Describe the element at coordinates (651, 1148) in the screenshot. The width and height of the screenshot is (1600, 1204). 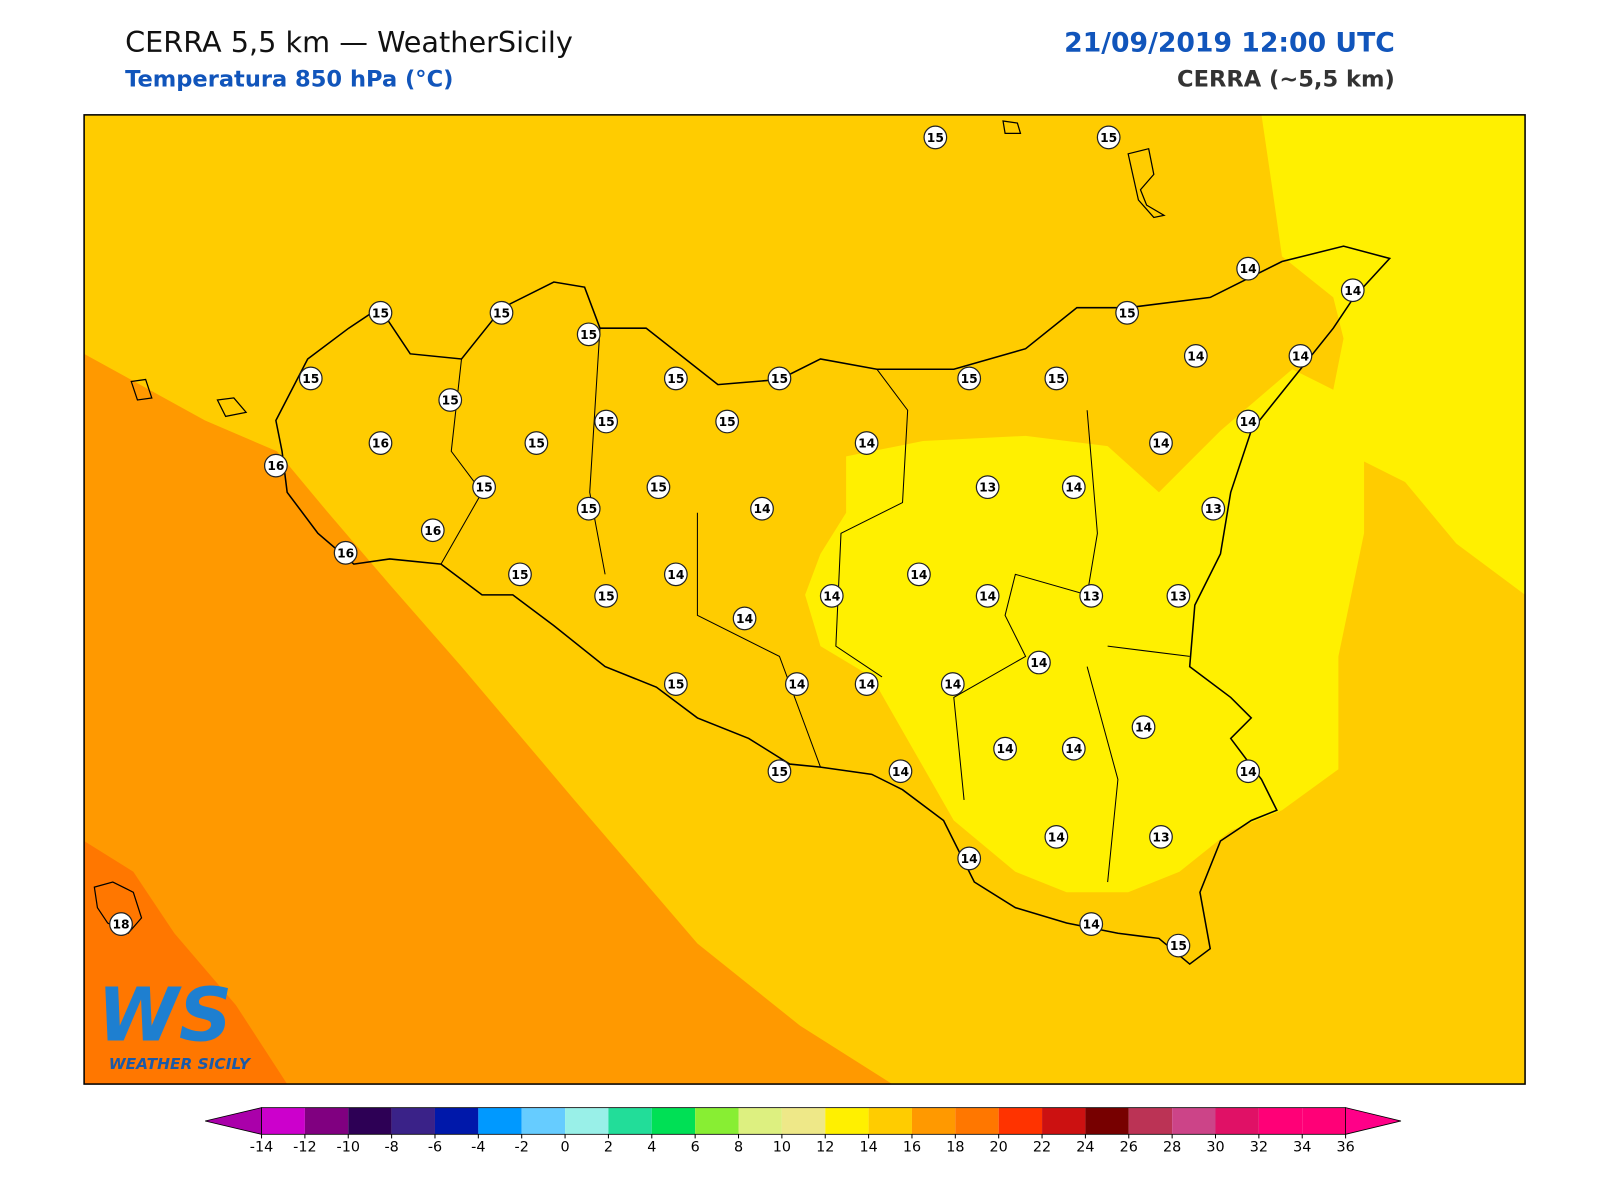
I see `colorbar-tick-label: 4` at that location.